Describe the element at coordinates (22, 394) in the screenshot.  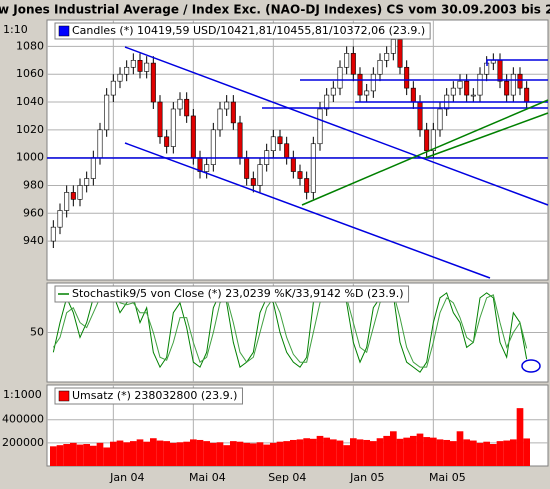
I see `scale-label: 1:1000` at that location.